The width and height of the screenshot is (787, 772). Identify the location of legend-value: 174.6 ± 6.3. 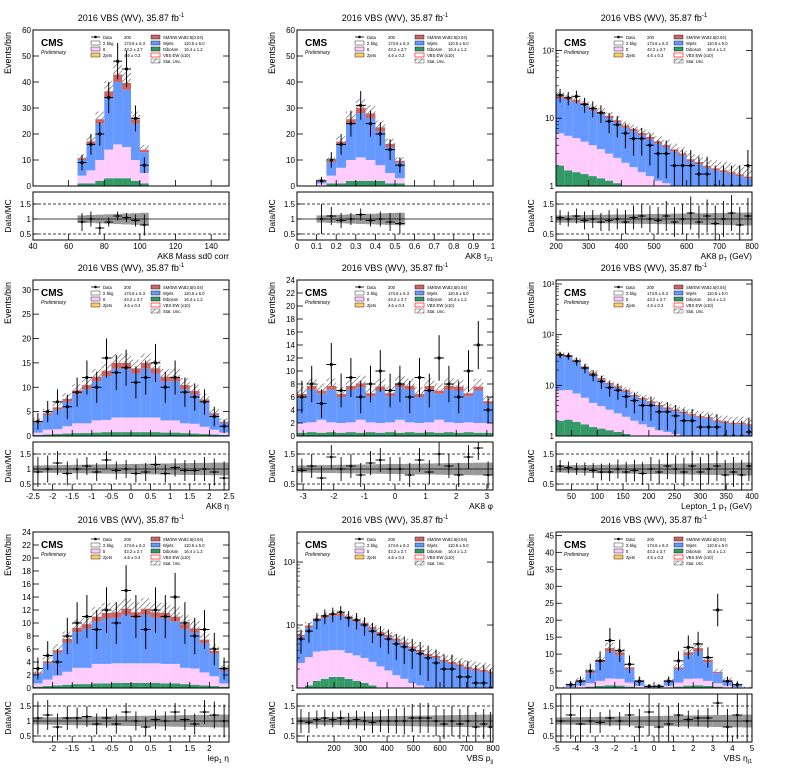
(135, 293).